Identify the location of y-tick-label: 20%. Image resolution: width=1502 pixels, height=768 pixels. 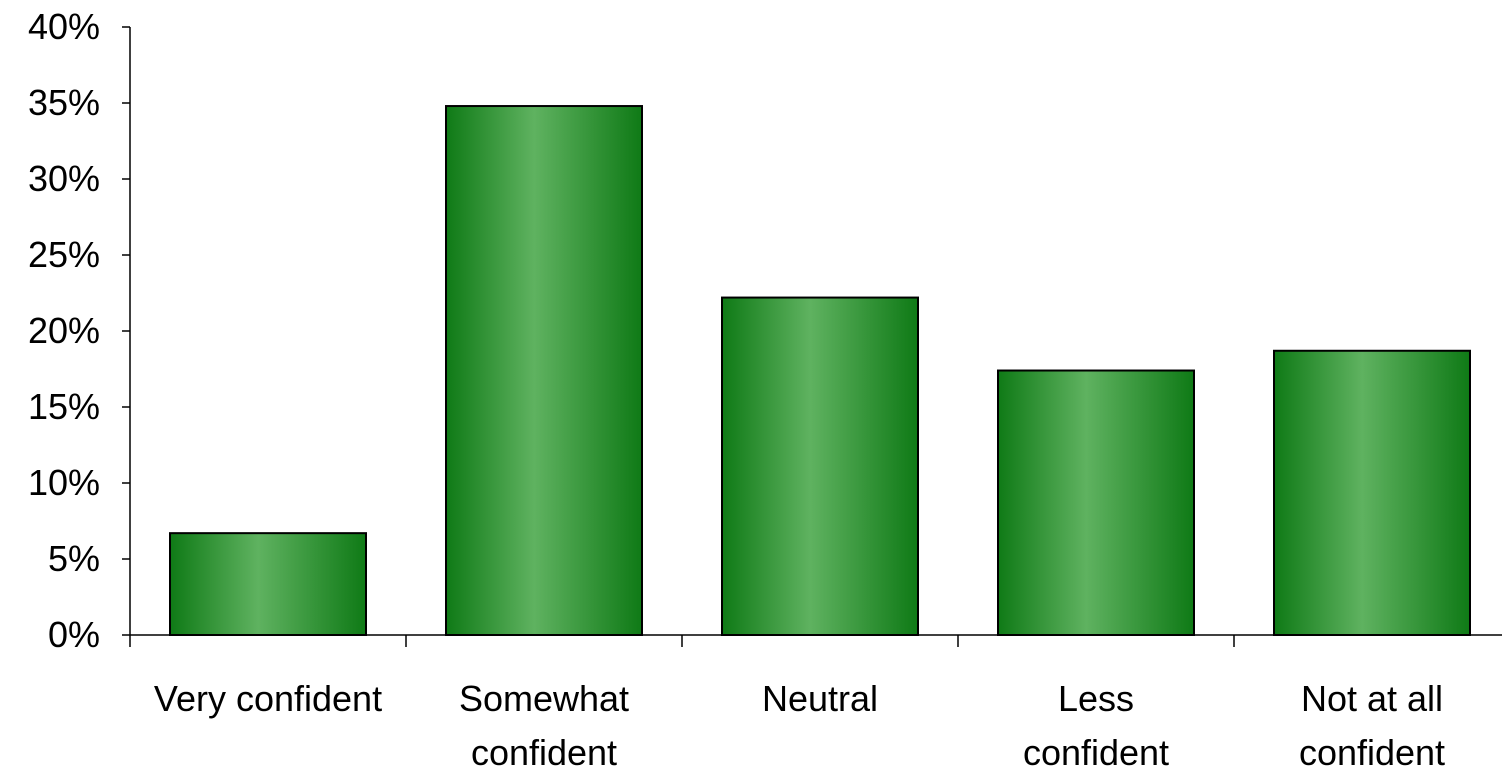
(64, 330).